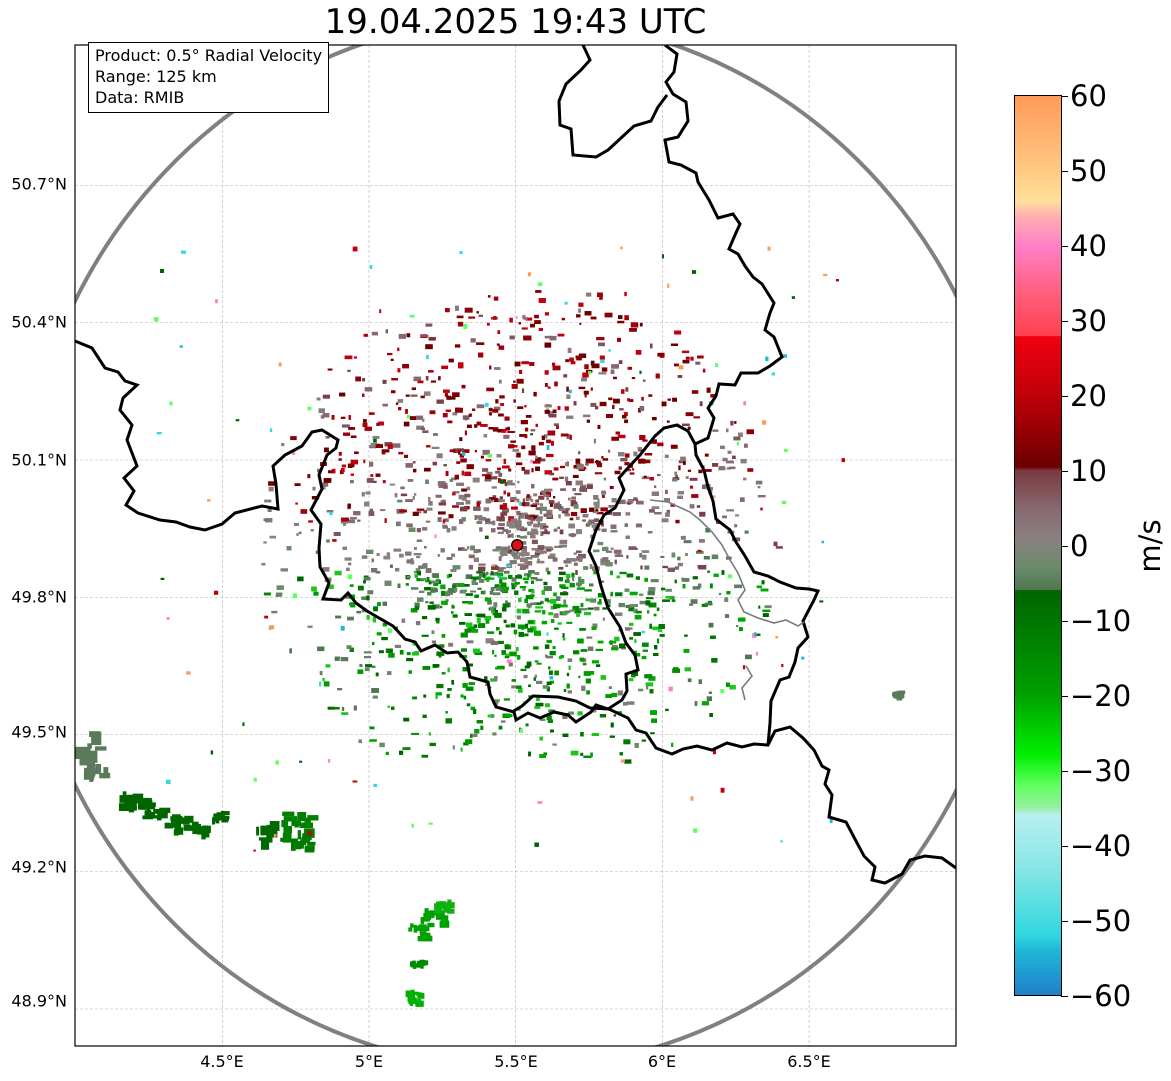 The width and height of the screenshot is (1171, 1081). I want to click on river-moselle, so click(727, 600).